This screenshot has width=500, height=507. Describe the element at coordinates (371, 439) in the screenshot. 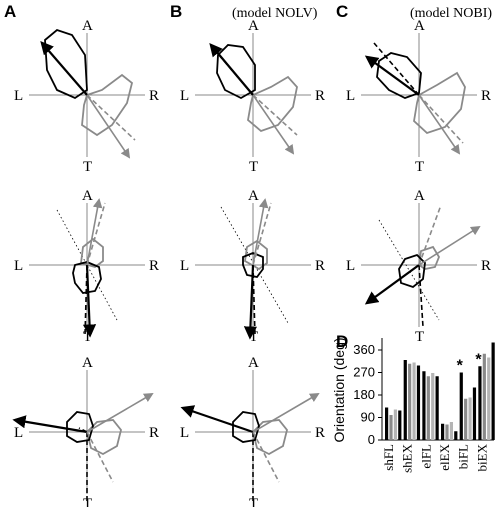

I see `y-tick-label-0: 0` at that location.